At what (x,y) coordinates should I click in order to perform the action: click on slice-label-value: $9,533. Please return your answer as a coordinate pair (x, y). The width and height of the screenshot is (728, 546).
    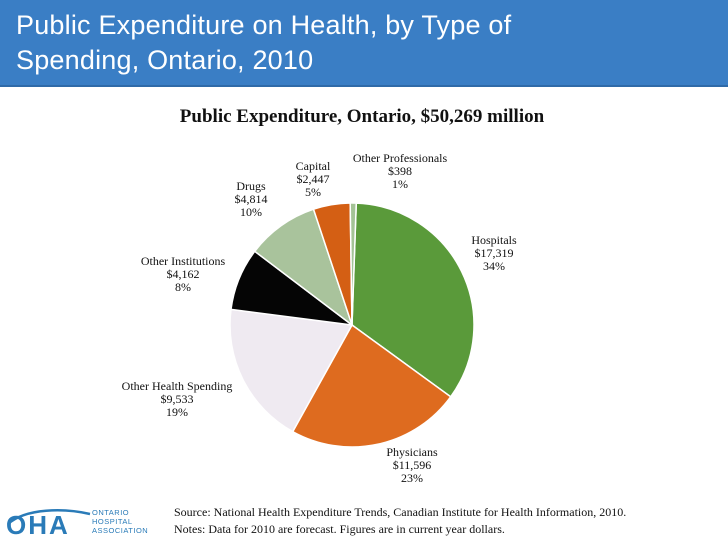
    Looking at the image, I should click on (177, 399).